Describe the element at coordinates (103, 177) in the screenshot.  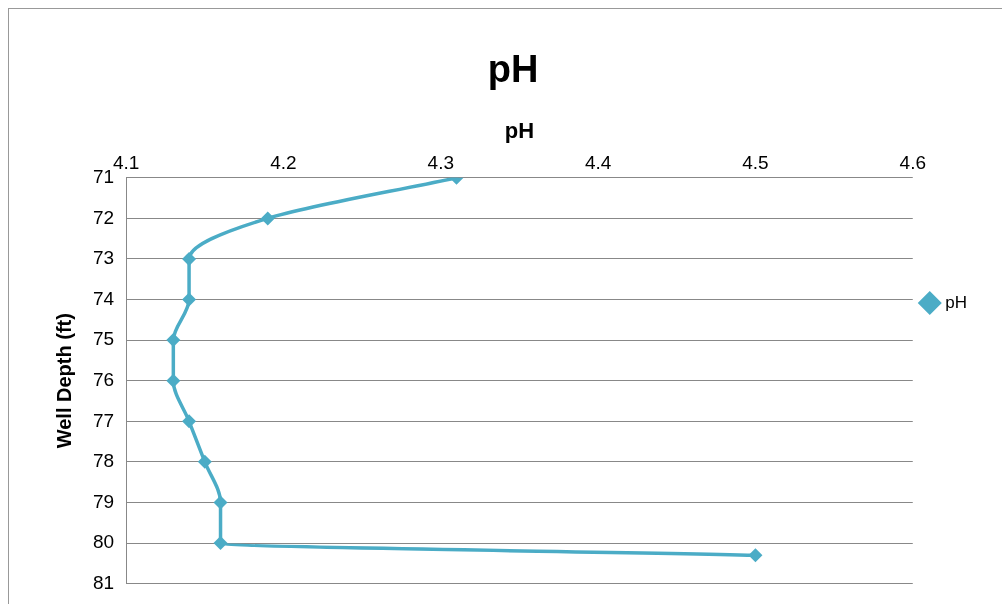
I see `y-tick-label: 71` at that location.